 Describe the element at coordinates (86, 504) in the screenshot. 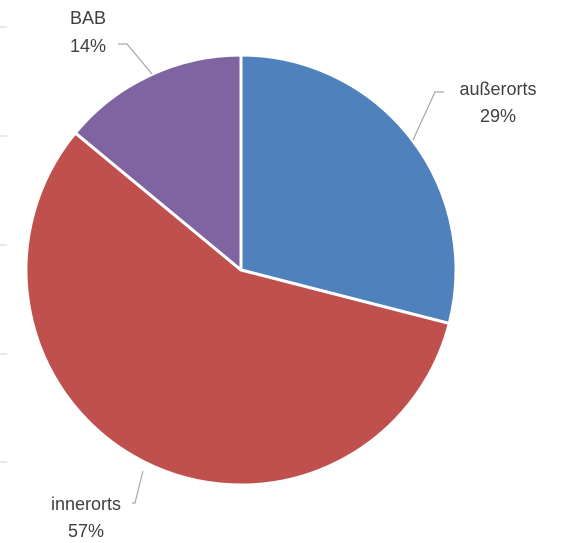

I see `slice-label-innerorts-name: innerorts` at that location.